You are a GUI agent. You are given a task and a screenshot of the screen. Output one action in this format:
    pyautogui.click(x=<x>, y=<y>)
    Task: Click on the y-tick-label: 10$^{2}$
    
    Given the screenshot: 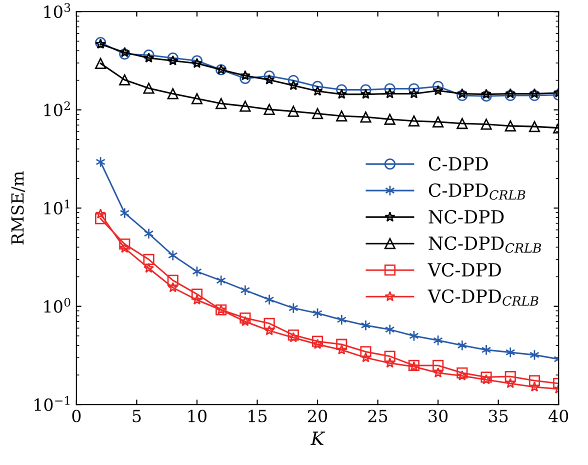 What is the action you would take?
    pyautogui.click(x=57, y=108)
    